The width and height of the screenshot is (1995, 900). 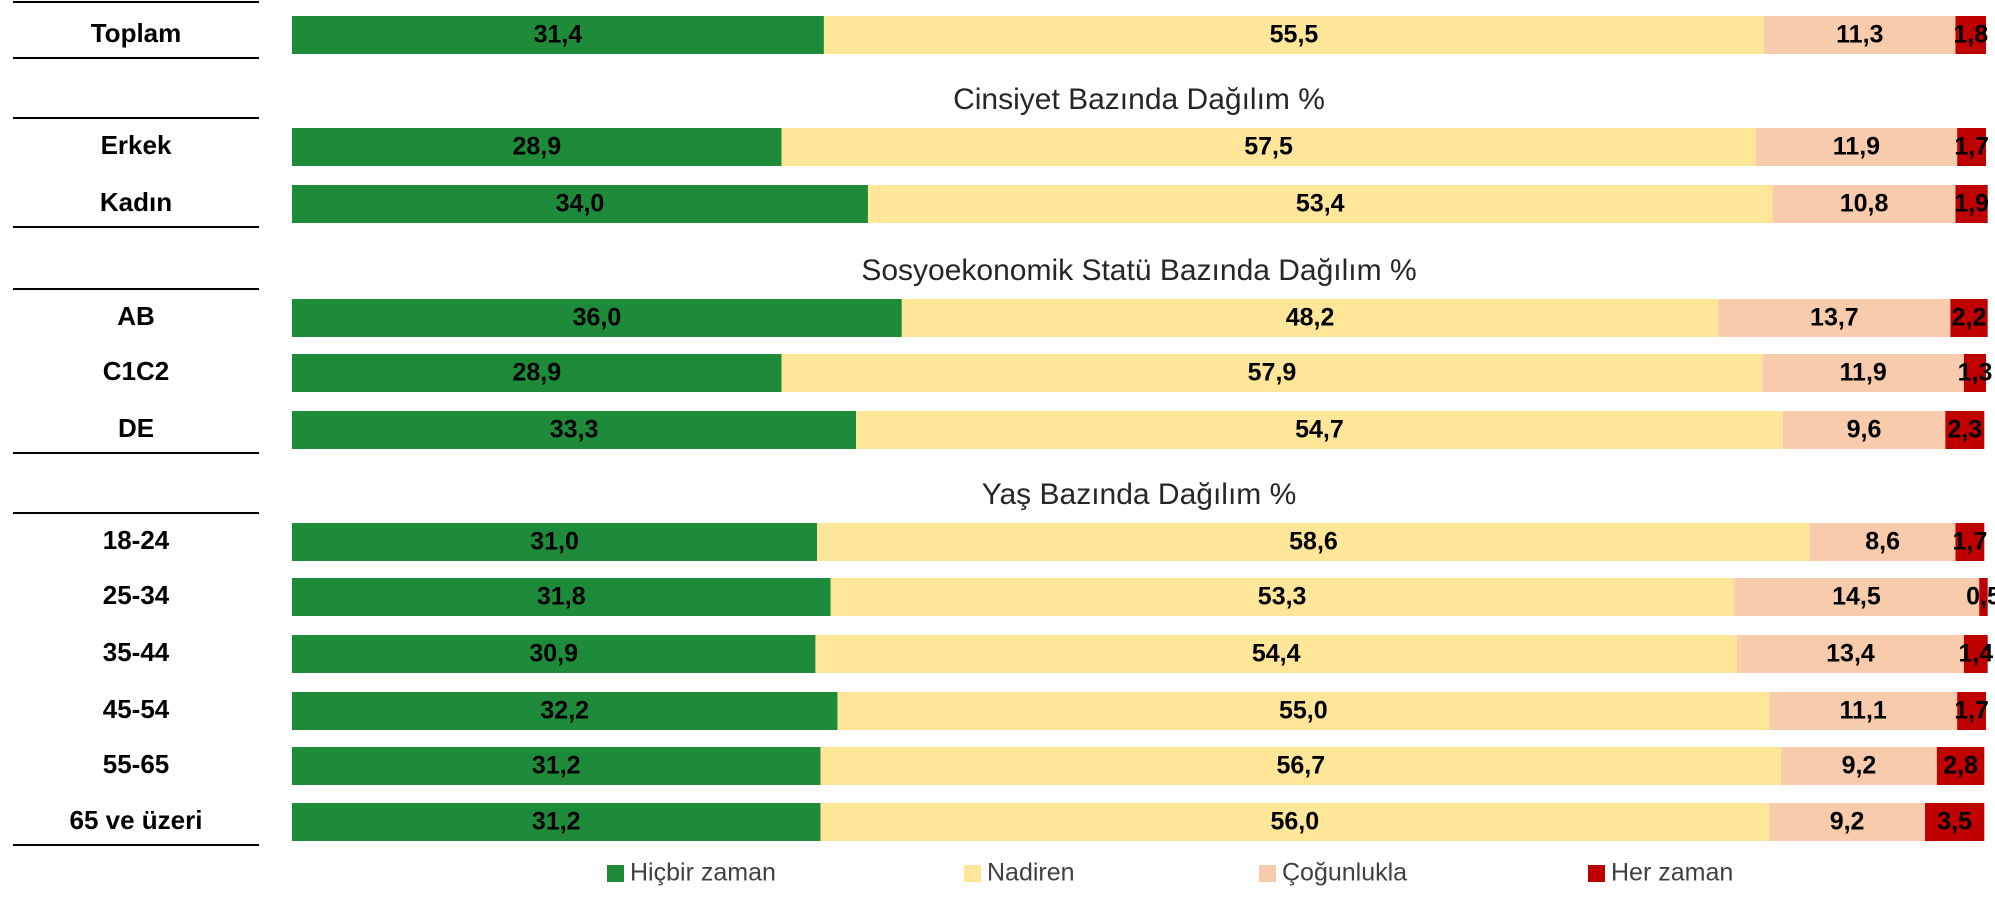 What do you see at coordinates (1672, 873) in the screenshot?
I see `legend-label: Her zaman` at bounding box center [1672, 873].